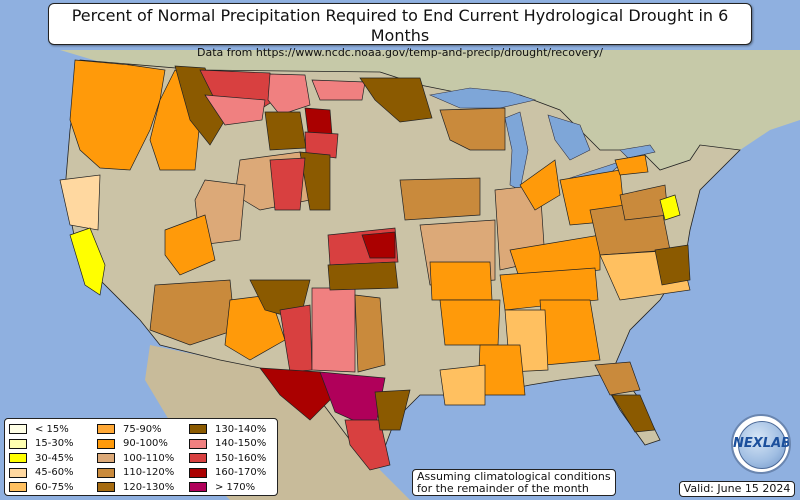  I want to click on globe-icon, so click(762, 445).